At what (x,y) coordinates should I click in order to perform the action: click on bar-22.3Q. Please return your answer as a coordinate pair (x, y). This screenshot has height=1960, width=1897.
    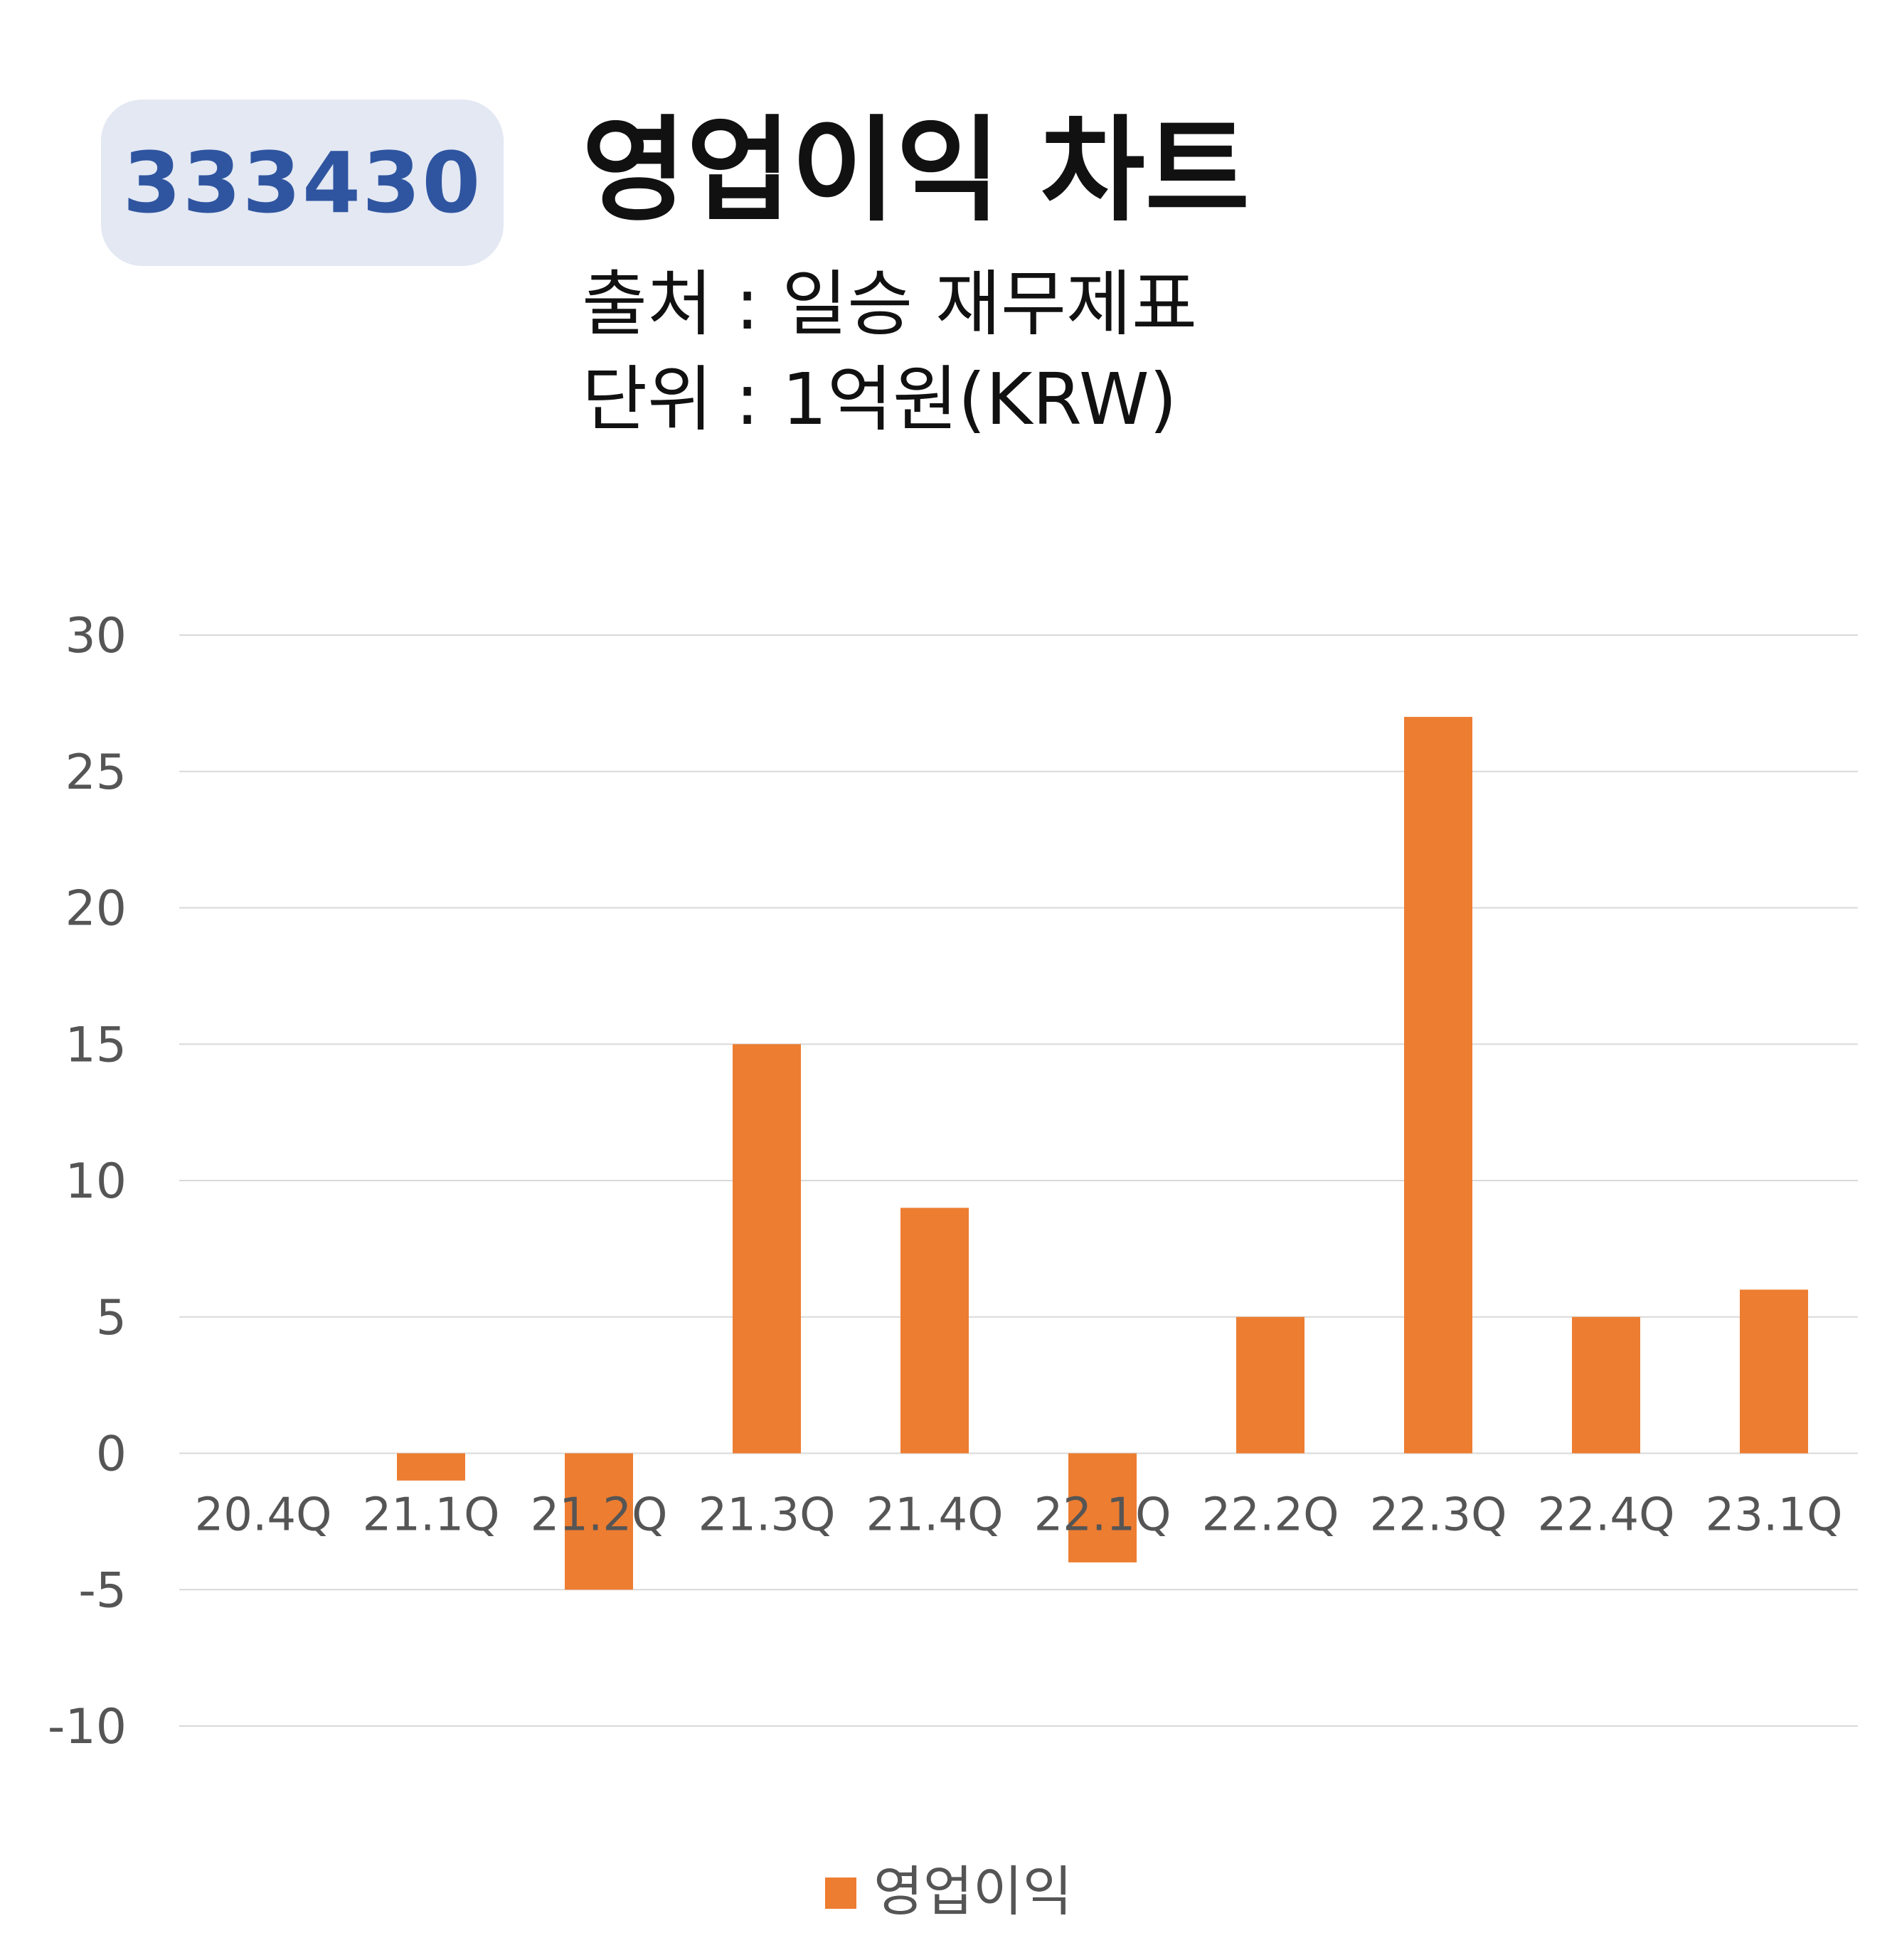
    Looking at the image, I should click on (1438, 1085).